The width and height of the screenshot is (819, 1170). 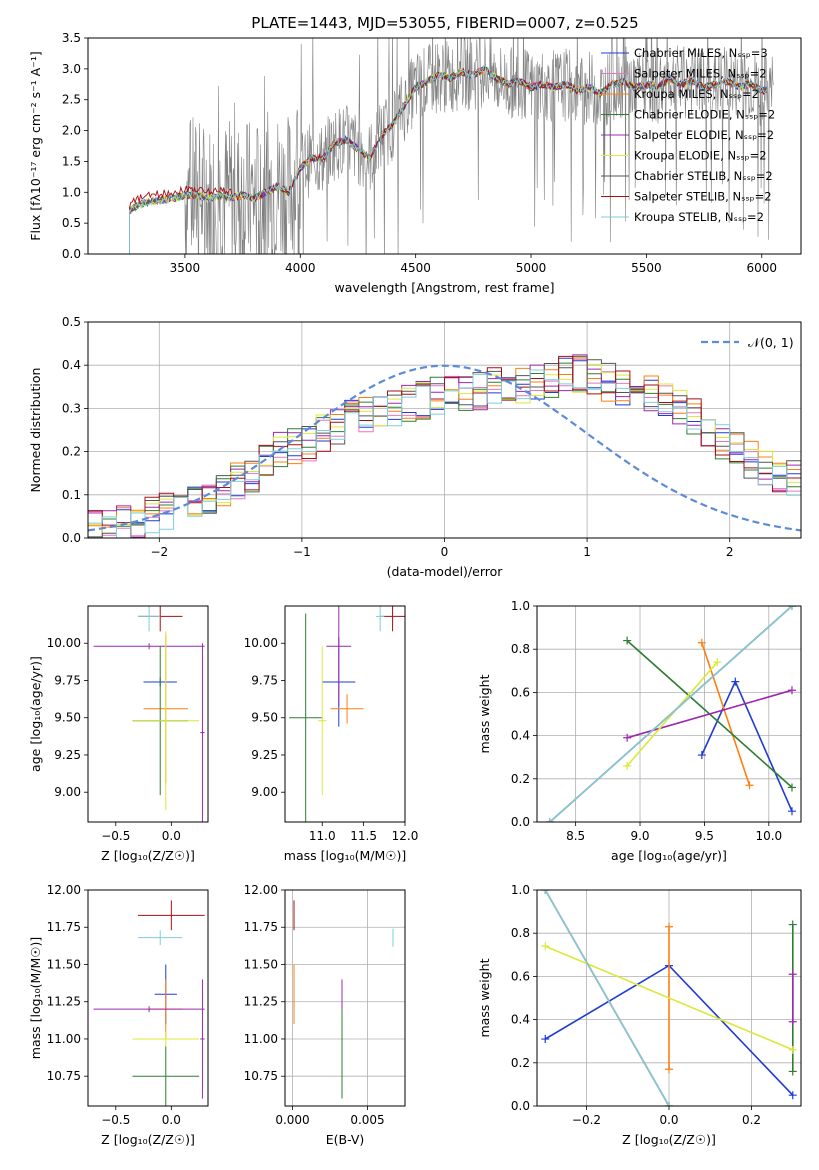 What do you see at coordinates (71, 495) in the screenshot?
I see `y-tick-label: 0.1` at bounding box center [71, 495].